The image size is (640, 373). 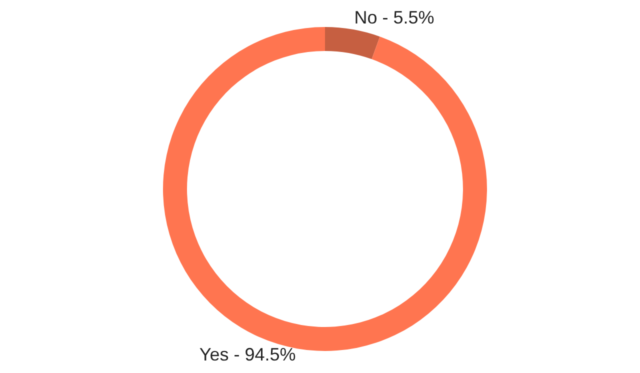 What do you see at coordinates (394, 18) in the screenshot?
I see `slice-label: No - 5.5%` at bounding box center [394, 18].